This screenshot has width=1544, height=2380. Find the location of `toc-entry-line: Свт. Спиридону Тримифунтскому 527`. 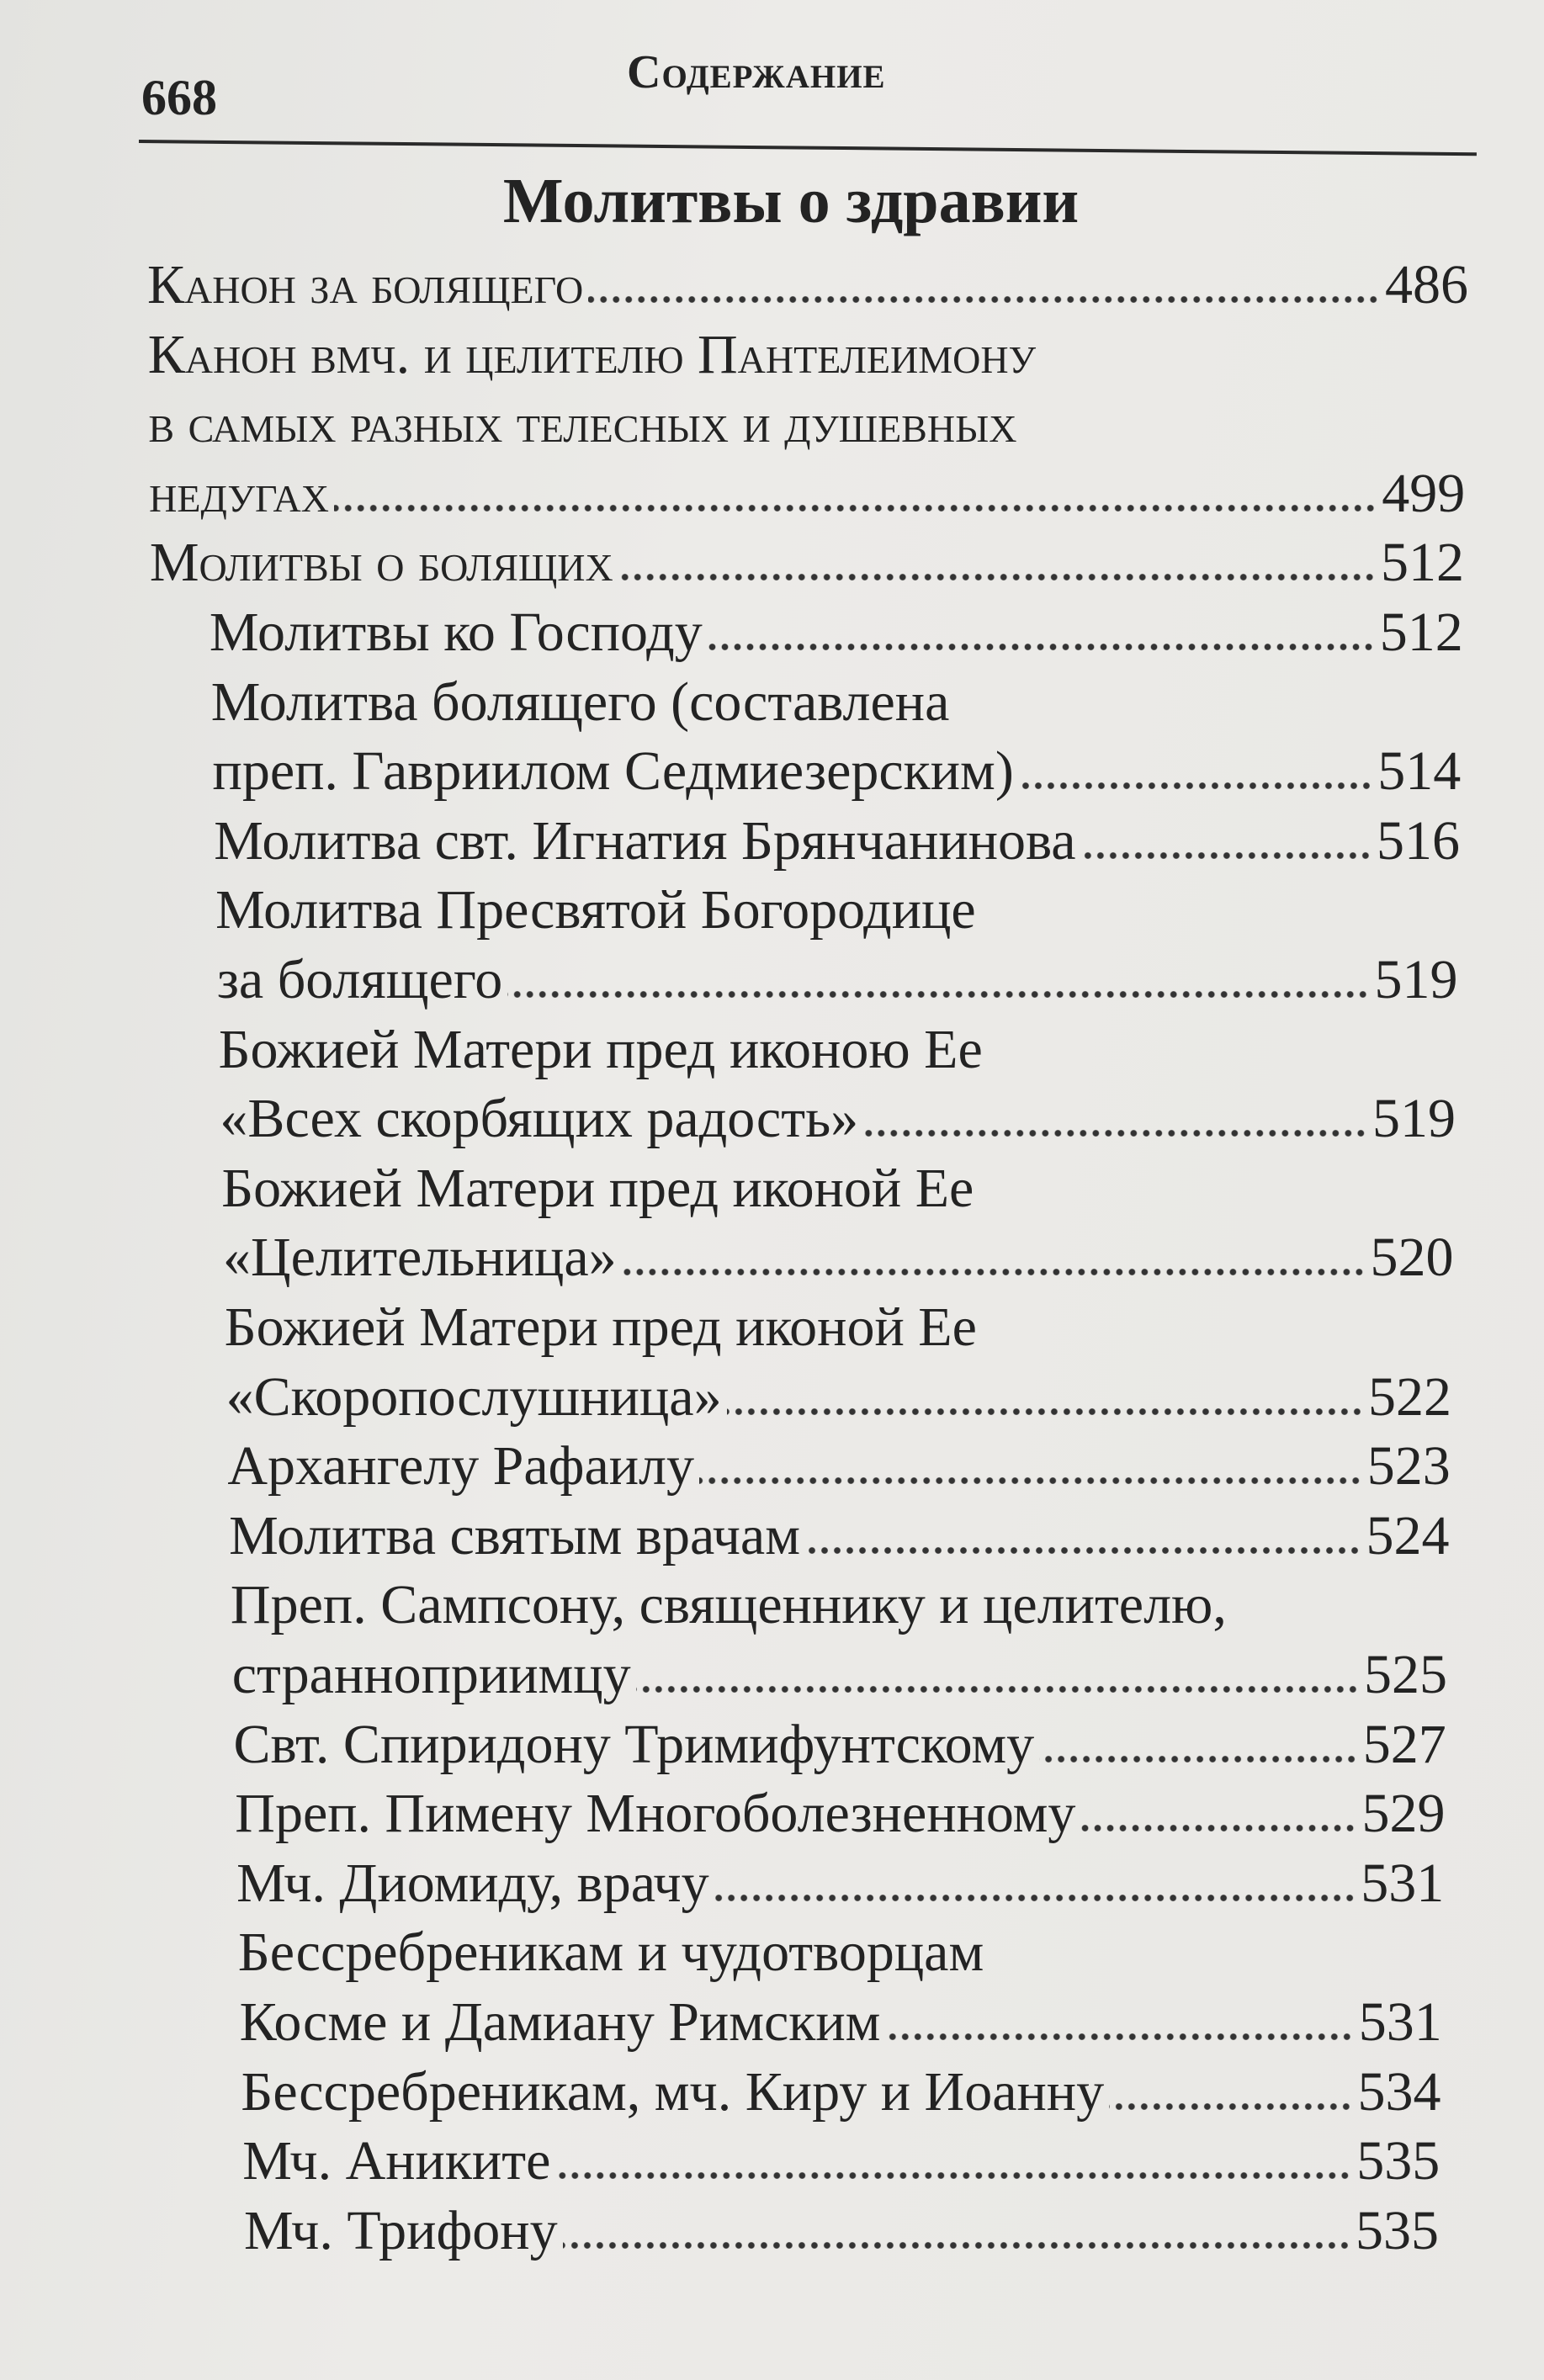

toc-entry-line: Свт. Спиридону Тримифунтскому 527 is located at coordinates (840, 1744).